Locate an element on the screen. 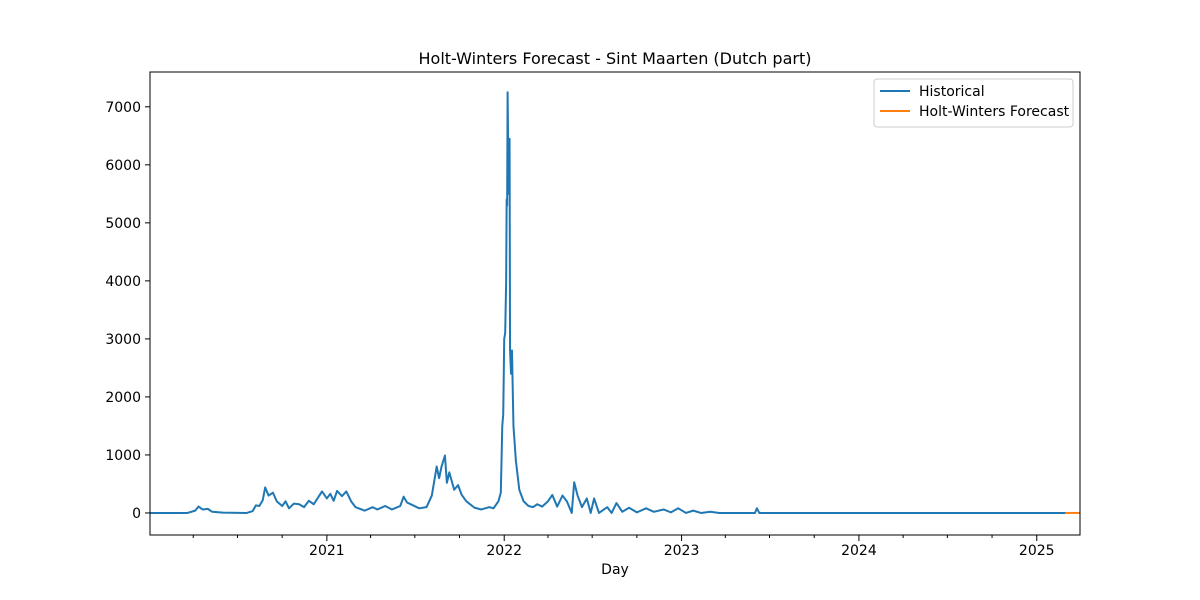 The width and height of the screenshot is (1200, 600). y-tick-label: 5000 is located at coordinates (123, 224).